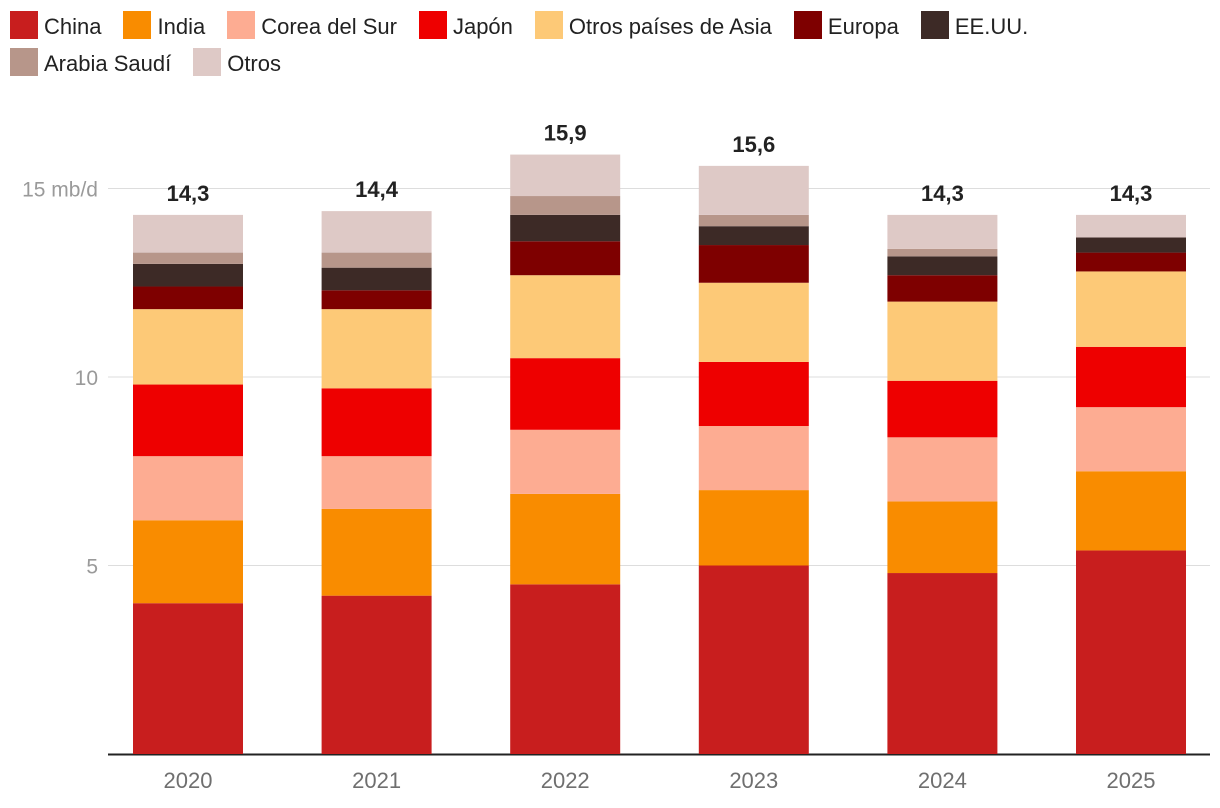 The height and width of the screenshot is (808, 1220). Describe the element at coordinates (565, 539) in the screenshot. I see `bar-segment-india-2022` at that location.